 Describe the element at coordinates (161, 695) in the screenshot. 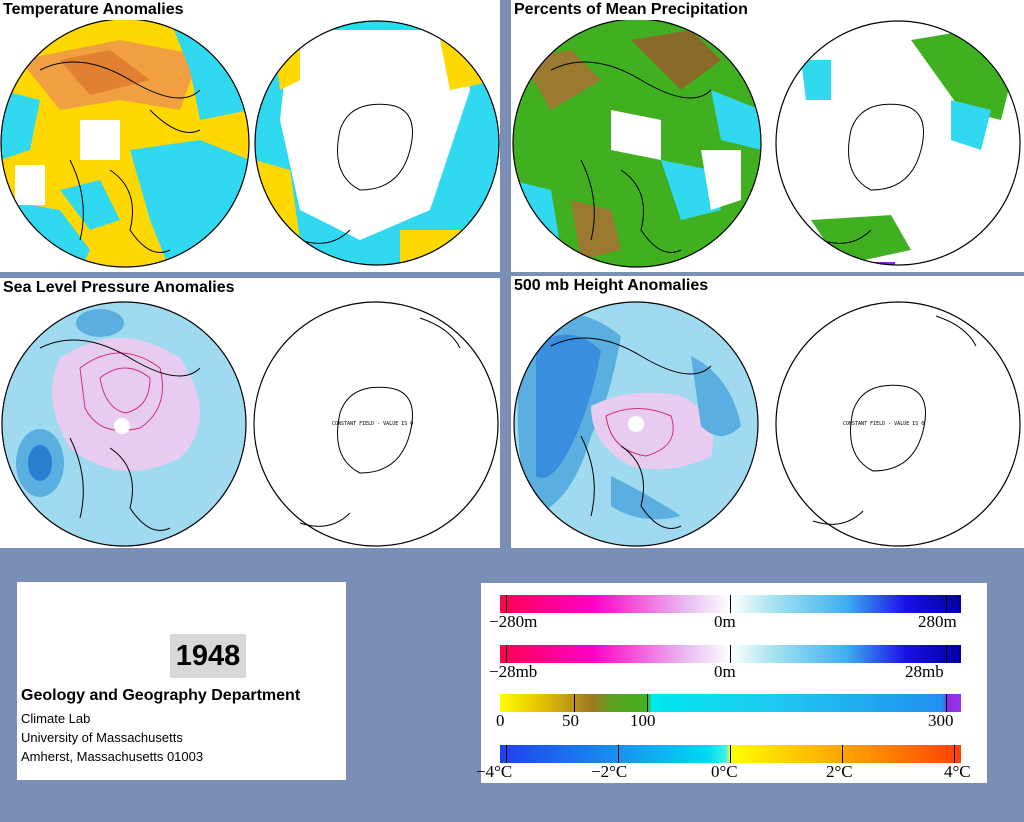

I see `department-name: Geology and Geography Department` at that location.